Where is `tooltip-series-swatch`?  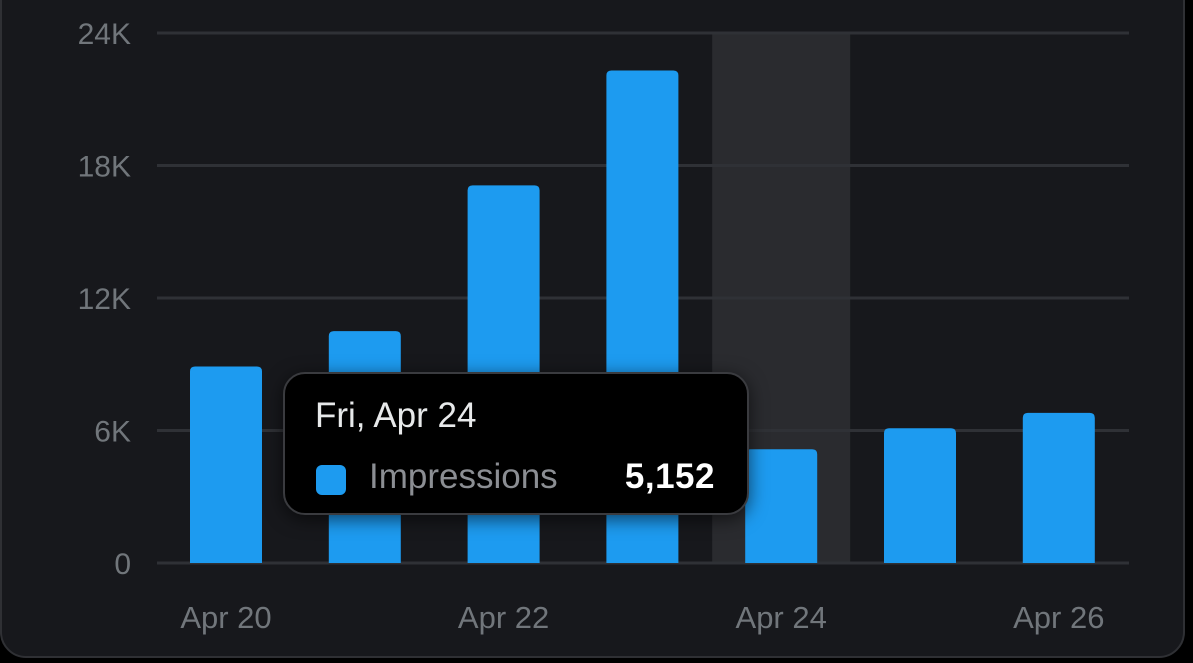 tooltip-series-swatch is located at coordinates (331, 480).